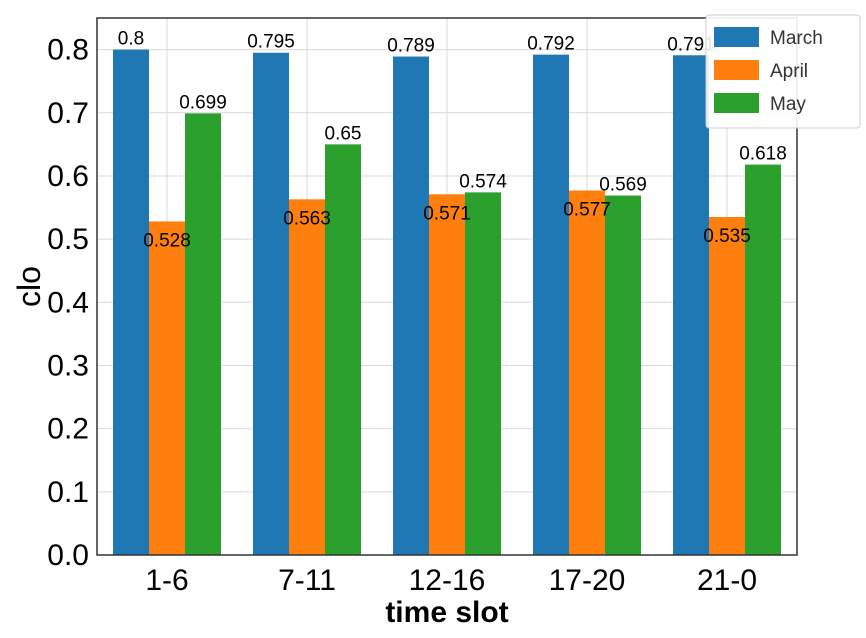  What do you see at coordinates (623, 185) in the screenshot?
I see `data-label: 0.569` at bounding box center [623, 185].